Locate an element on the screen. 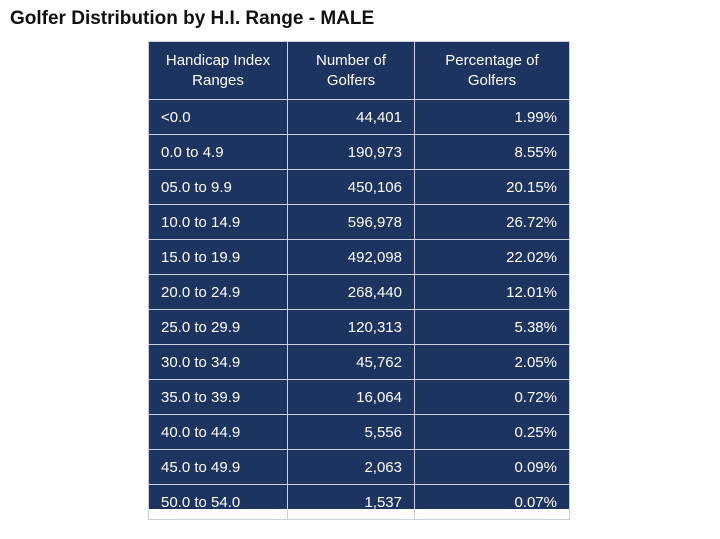 Image resolution: width=720 pixels, height=539 pixels. table-row: 05.0 to 9.9 450,106 20.15% is located at coordinates (359, 187).